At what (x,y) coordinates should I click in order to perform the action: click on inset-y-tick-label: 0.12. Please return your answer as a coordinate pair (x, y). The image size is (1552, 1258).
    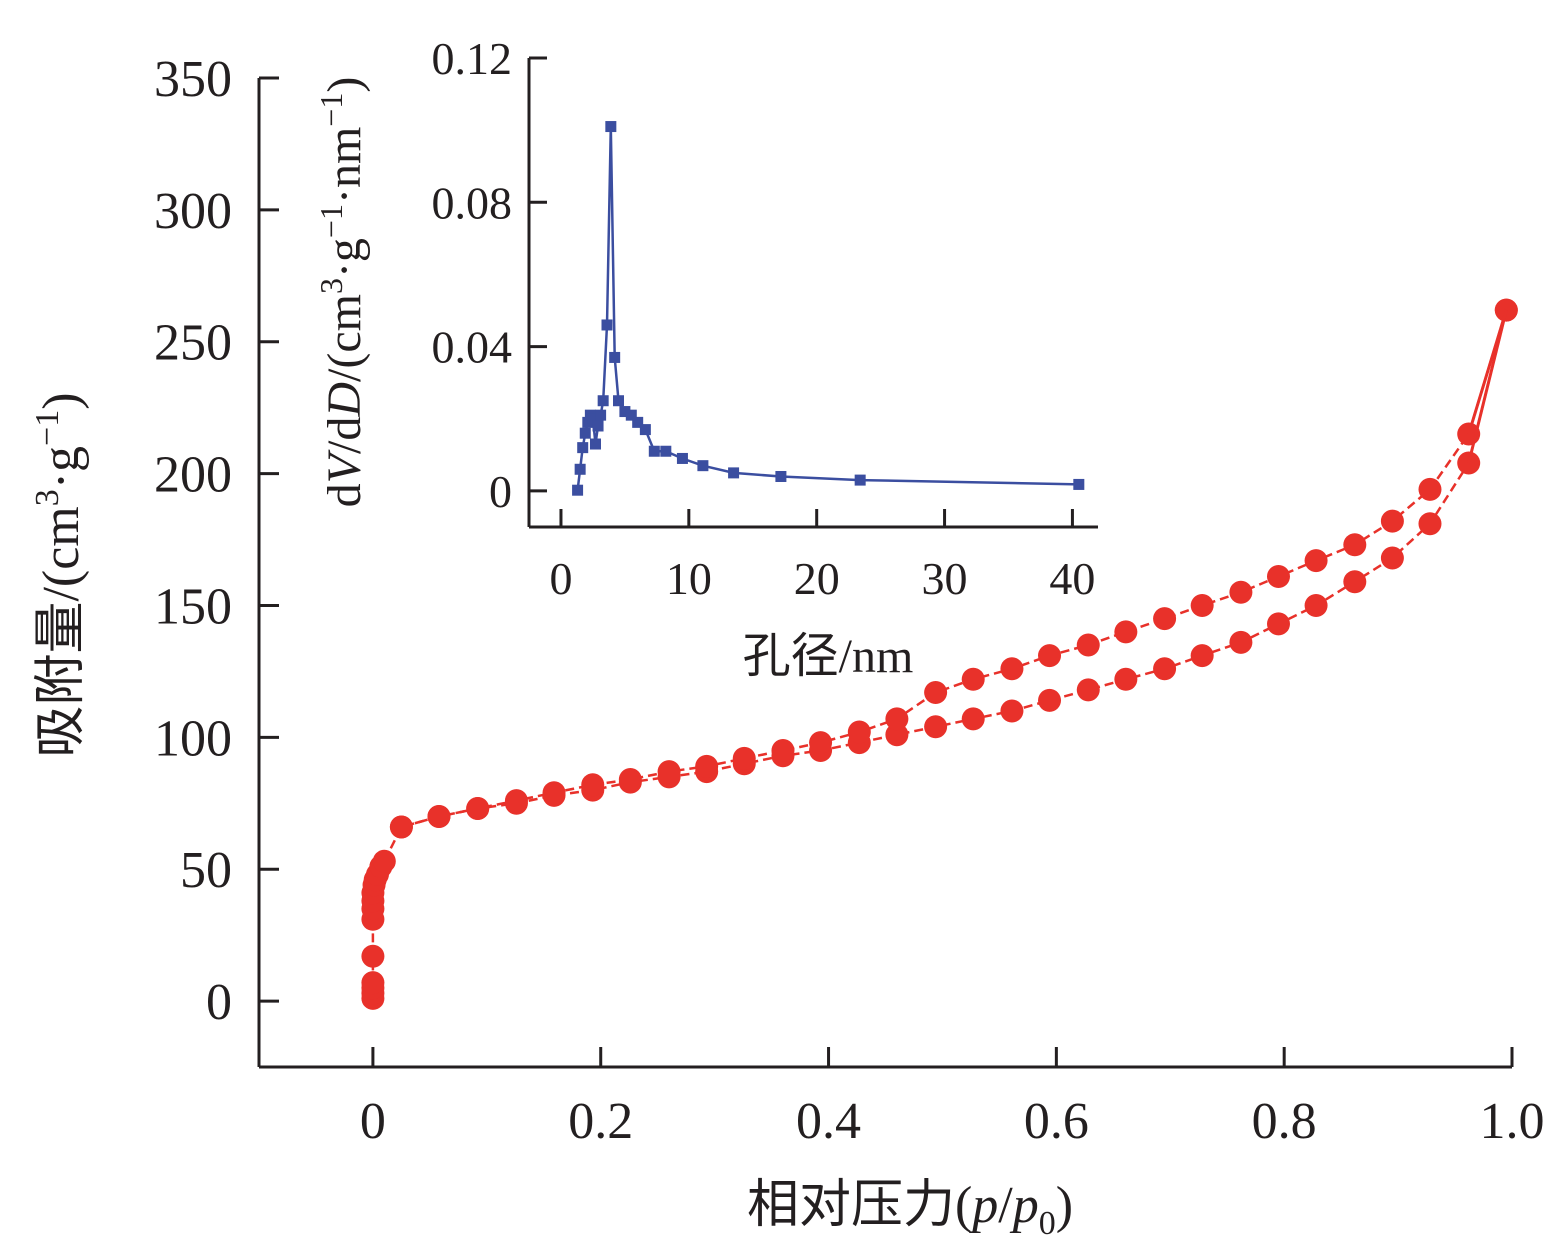
    Looking at the image, I should click on (472, 58).